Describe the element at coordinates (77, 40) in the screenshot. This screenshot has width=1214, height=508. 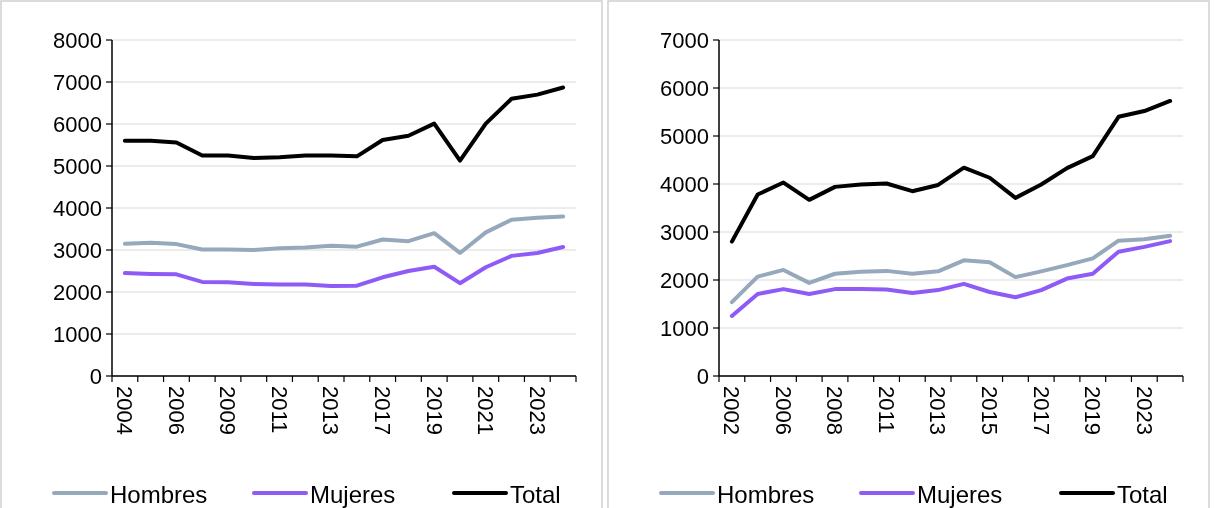
I see `y-tick-label: 8000` at that location.